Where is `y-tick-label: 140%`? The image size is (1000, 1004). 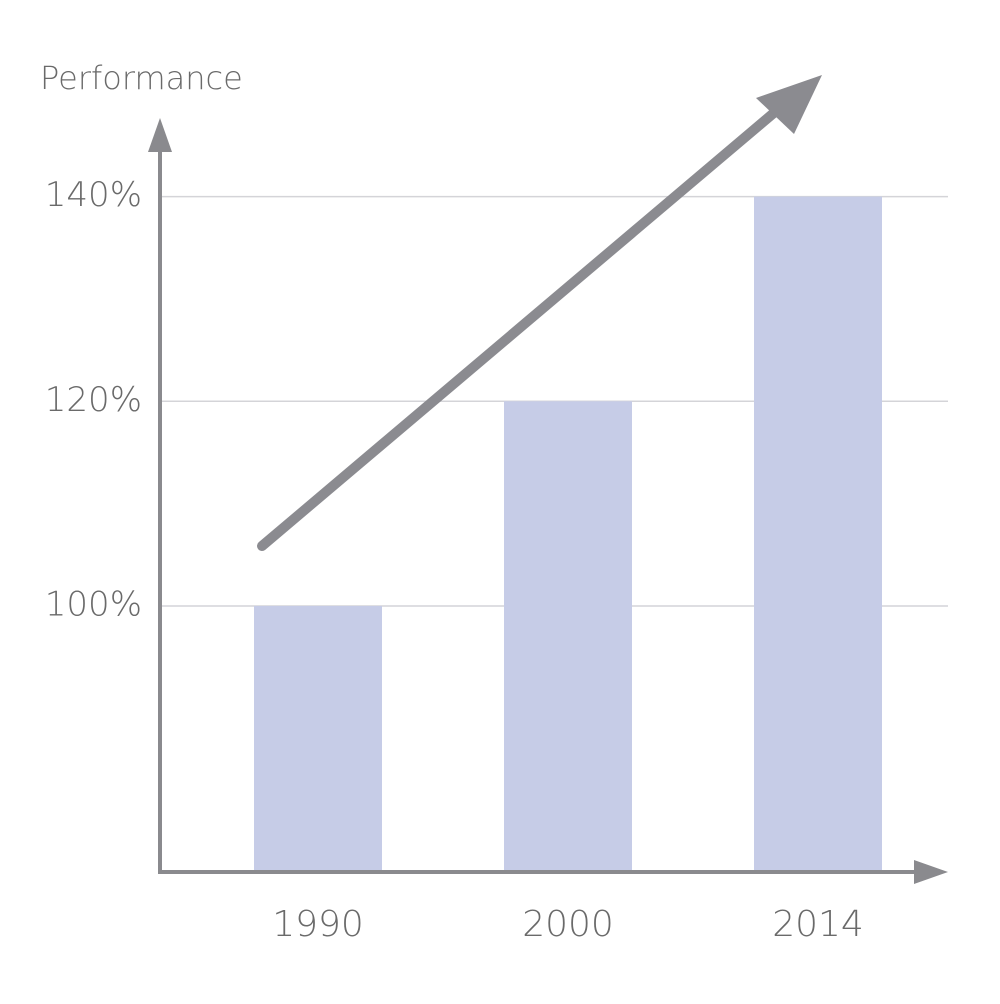 y-tick-label: 140% is located at coordinates (93, 195).